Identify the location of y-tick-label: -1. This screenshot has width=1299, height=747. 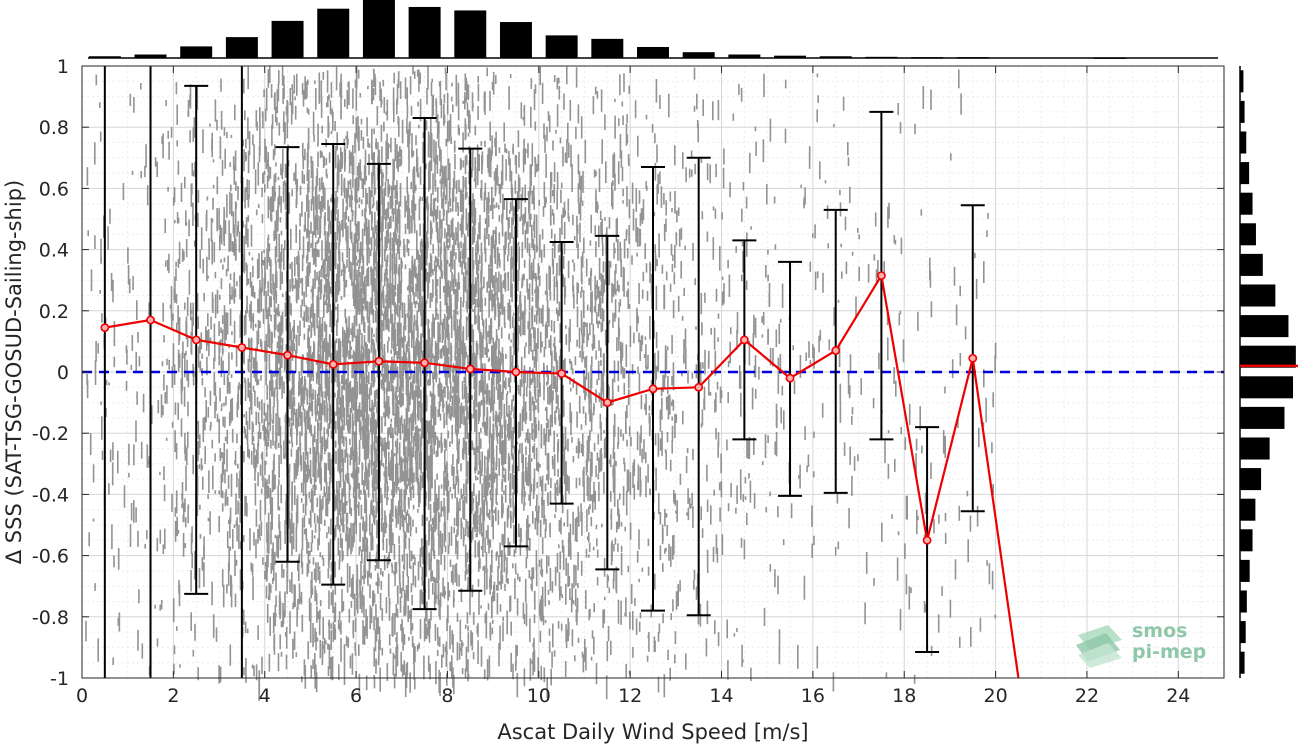
(59, 679).